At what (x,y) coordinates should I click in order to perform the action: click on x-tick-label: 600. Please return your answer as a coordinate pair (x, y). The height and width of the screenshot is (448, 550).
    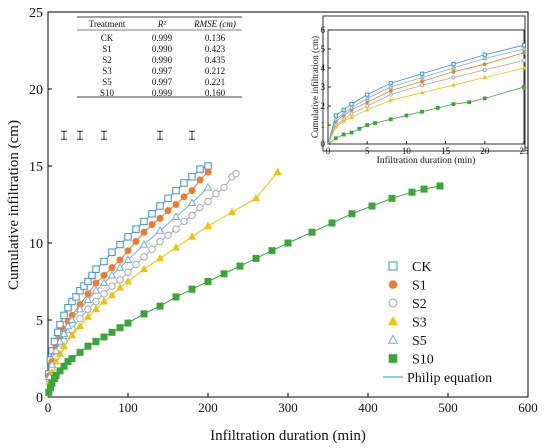
    Looking at the image, I should click on (528, 407).